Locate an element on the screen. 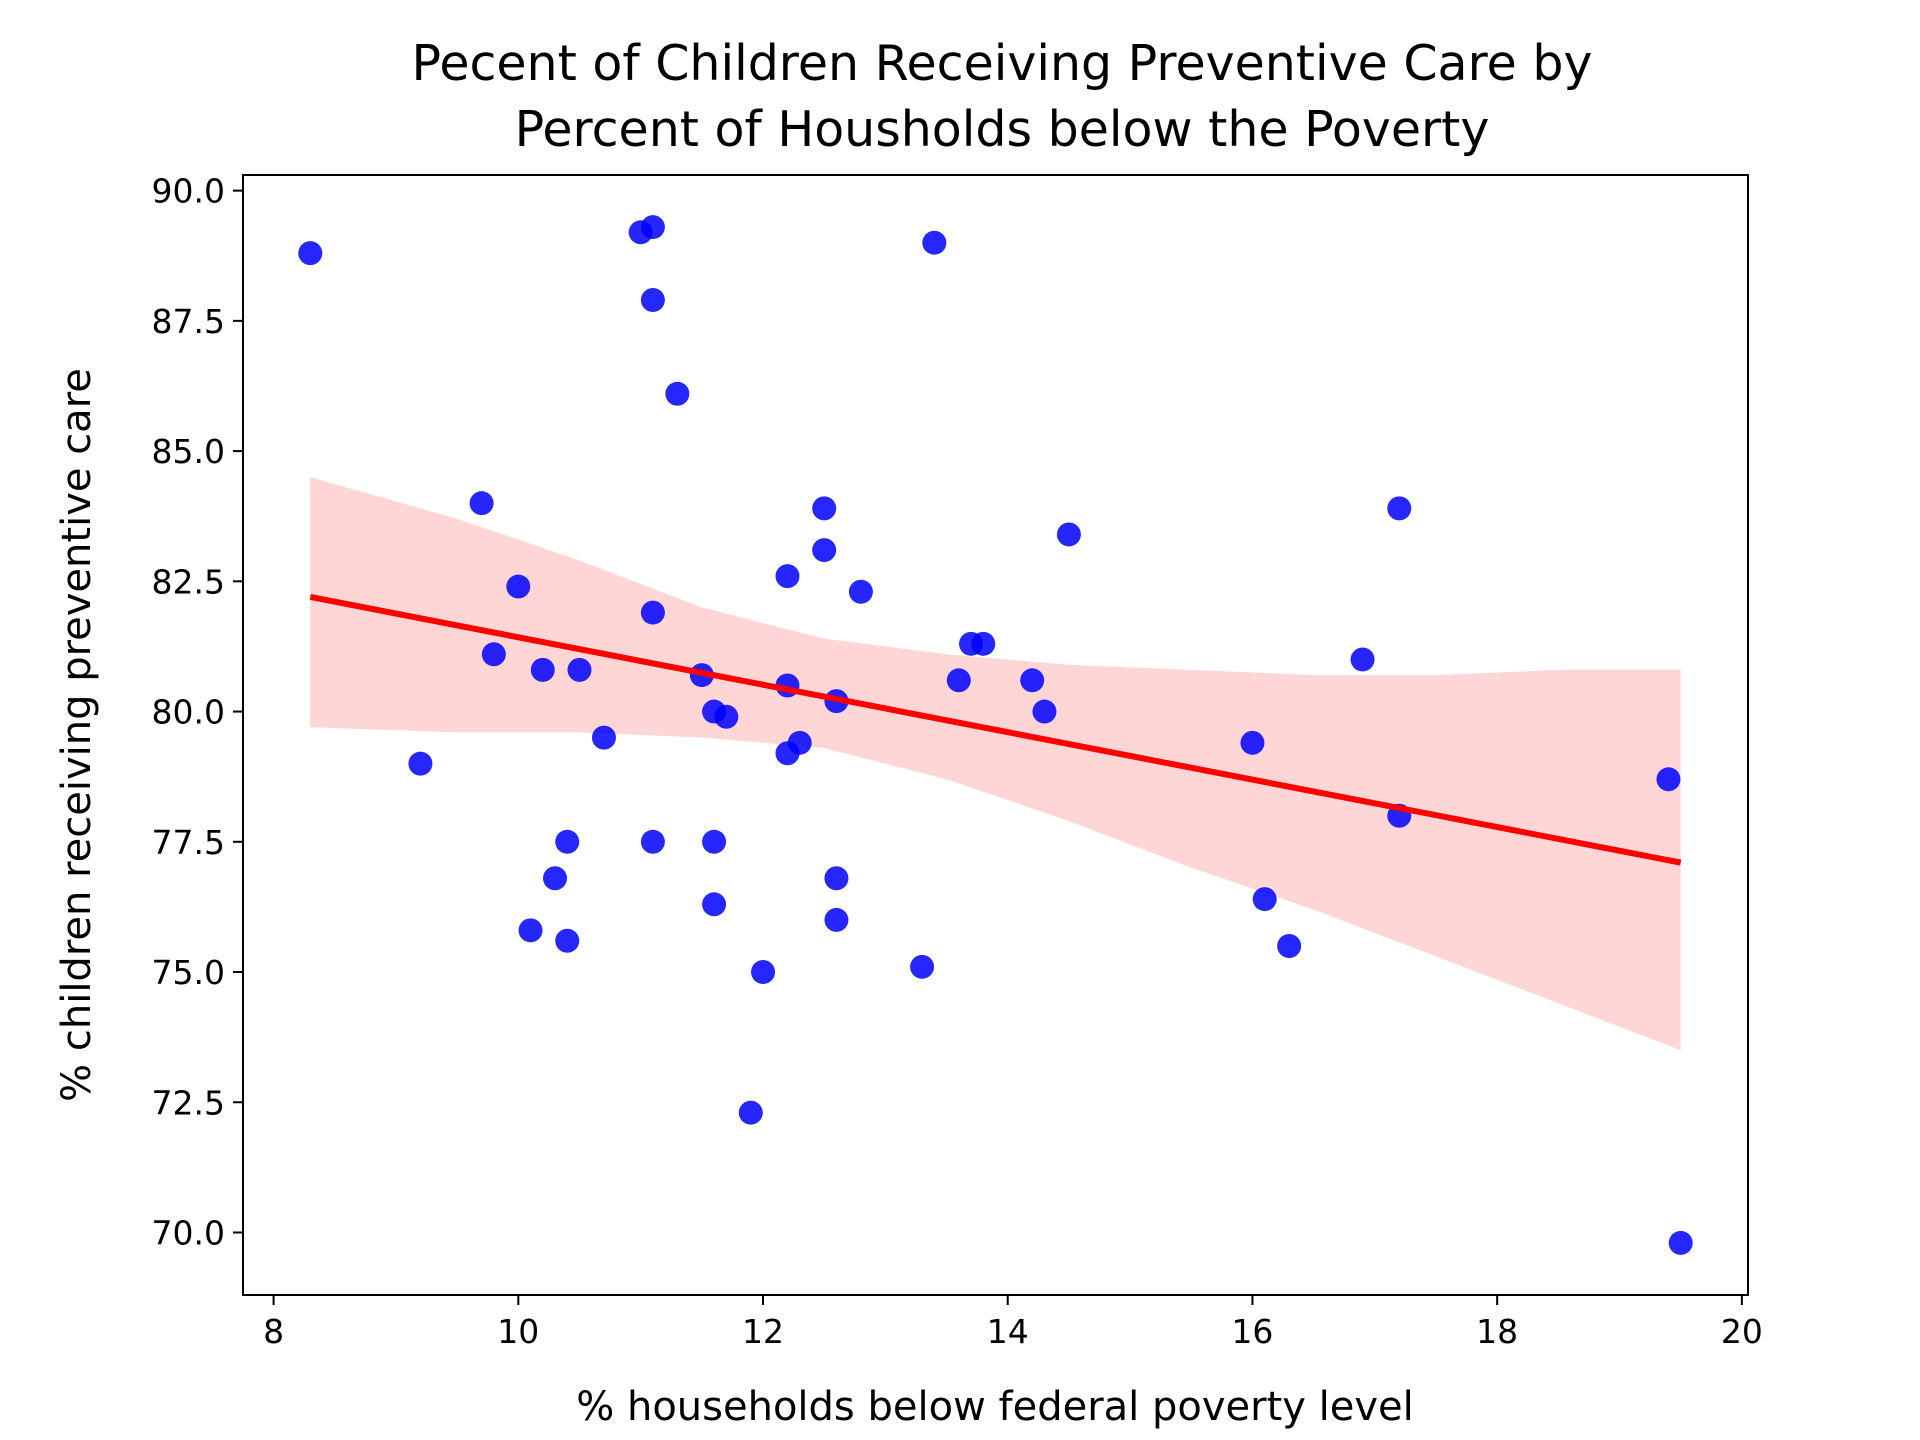 The width and height of the screenshot is (1920, 1440). y-tick-label: 70.0 is located at coordinates (188, 1232).